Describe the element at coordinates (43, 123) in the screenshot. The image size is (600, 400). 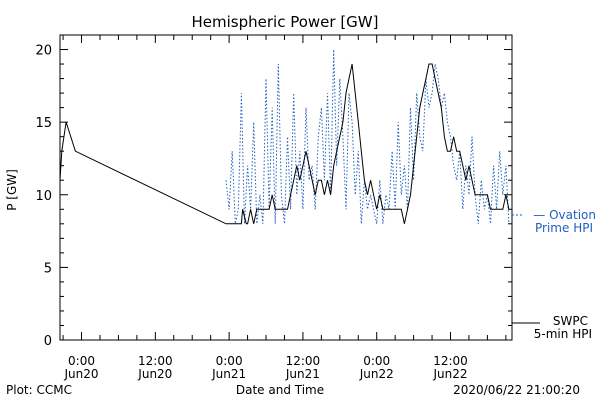
I see `y-tick-label: 15` at that location.